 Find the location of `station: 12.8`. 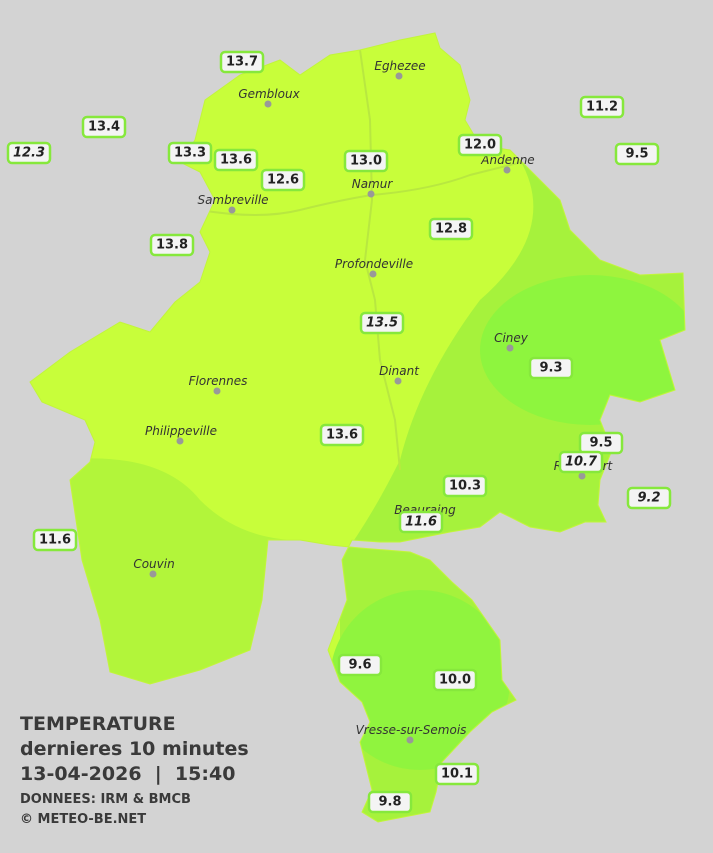

station: 12.8 is located at coordinates (451, 229).